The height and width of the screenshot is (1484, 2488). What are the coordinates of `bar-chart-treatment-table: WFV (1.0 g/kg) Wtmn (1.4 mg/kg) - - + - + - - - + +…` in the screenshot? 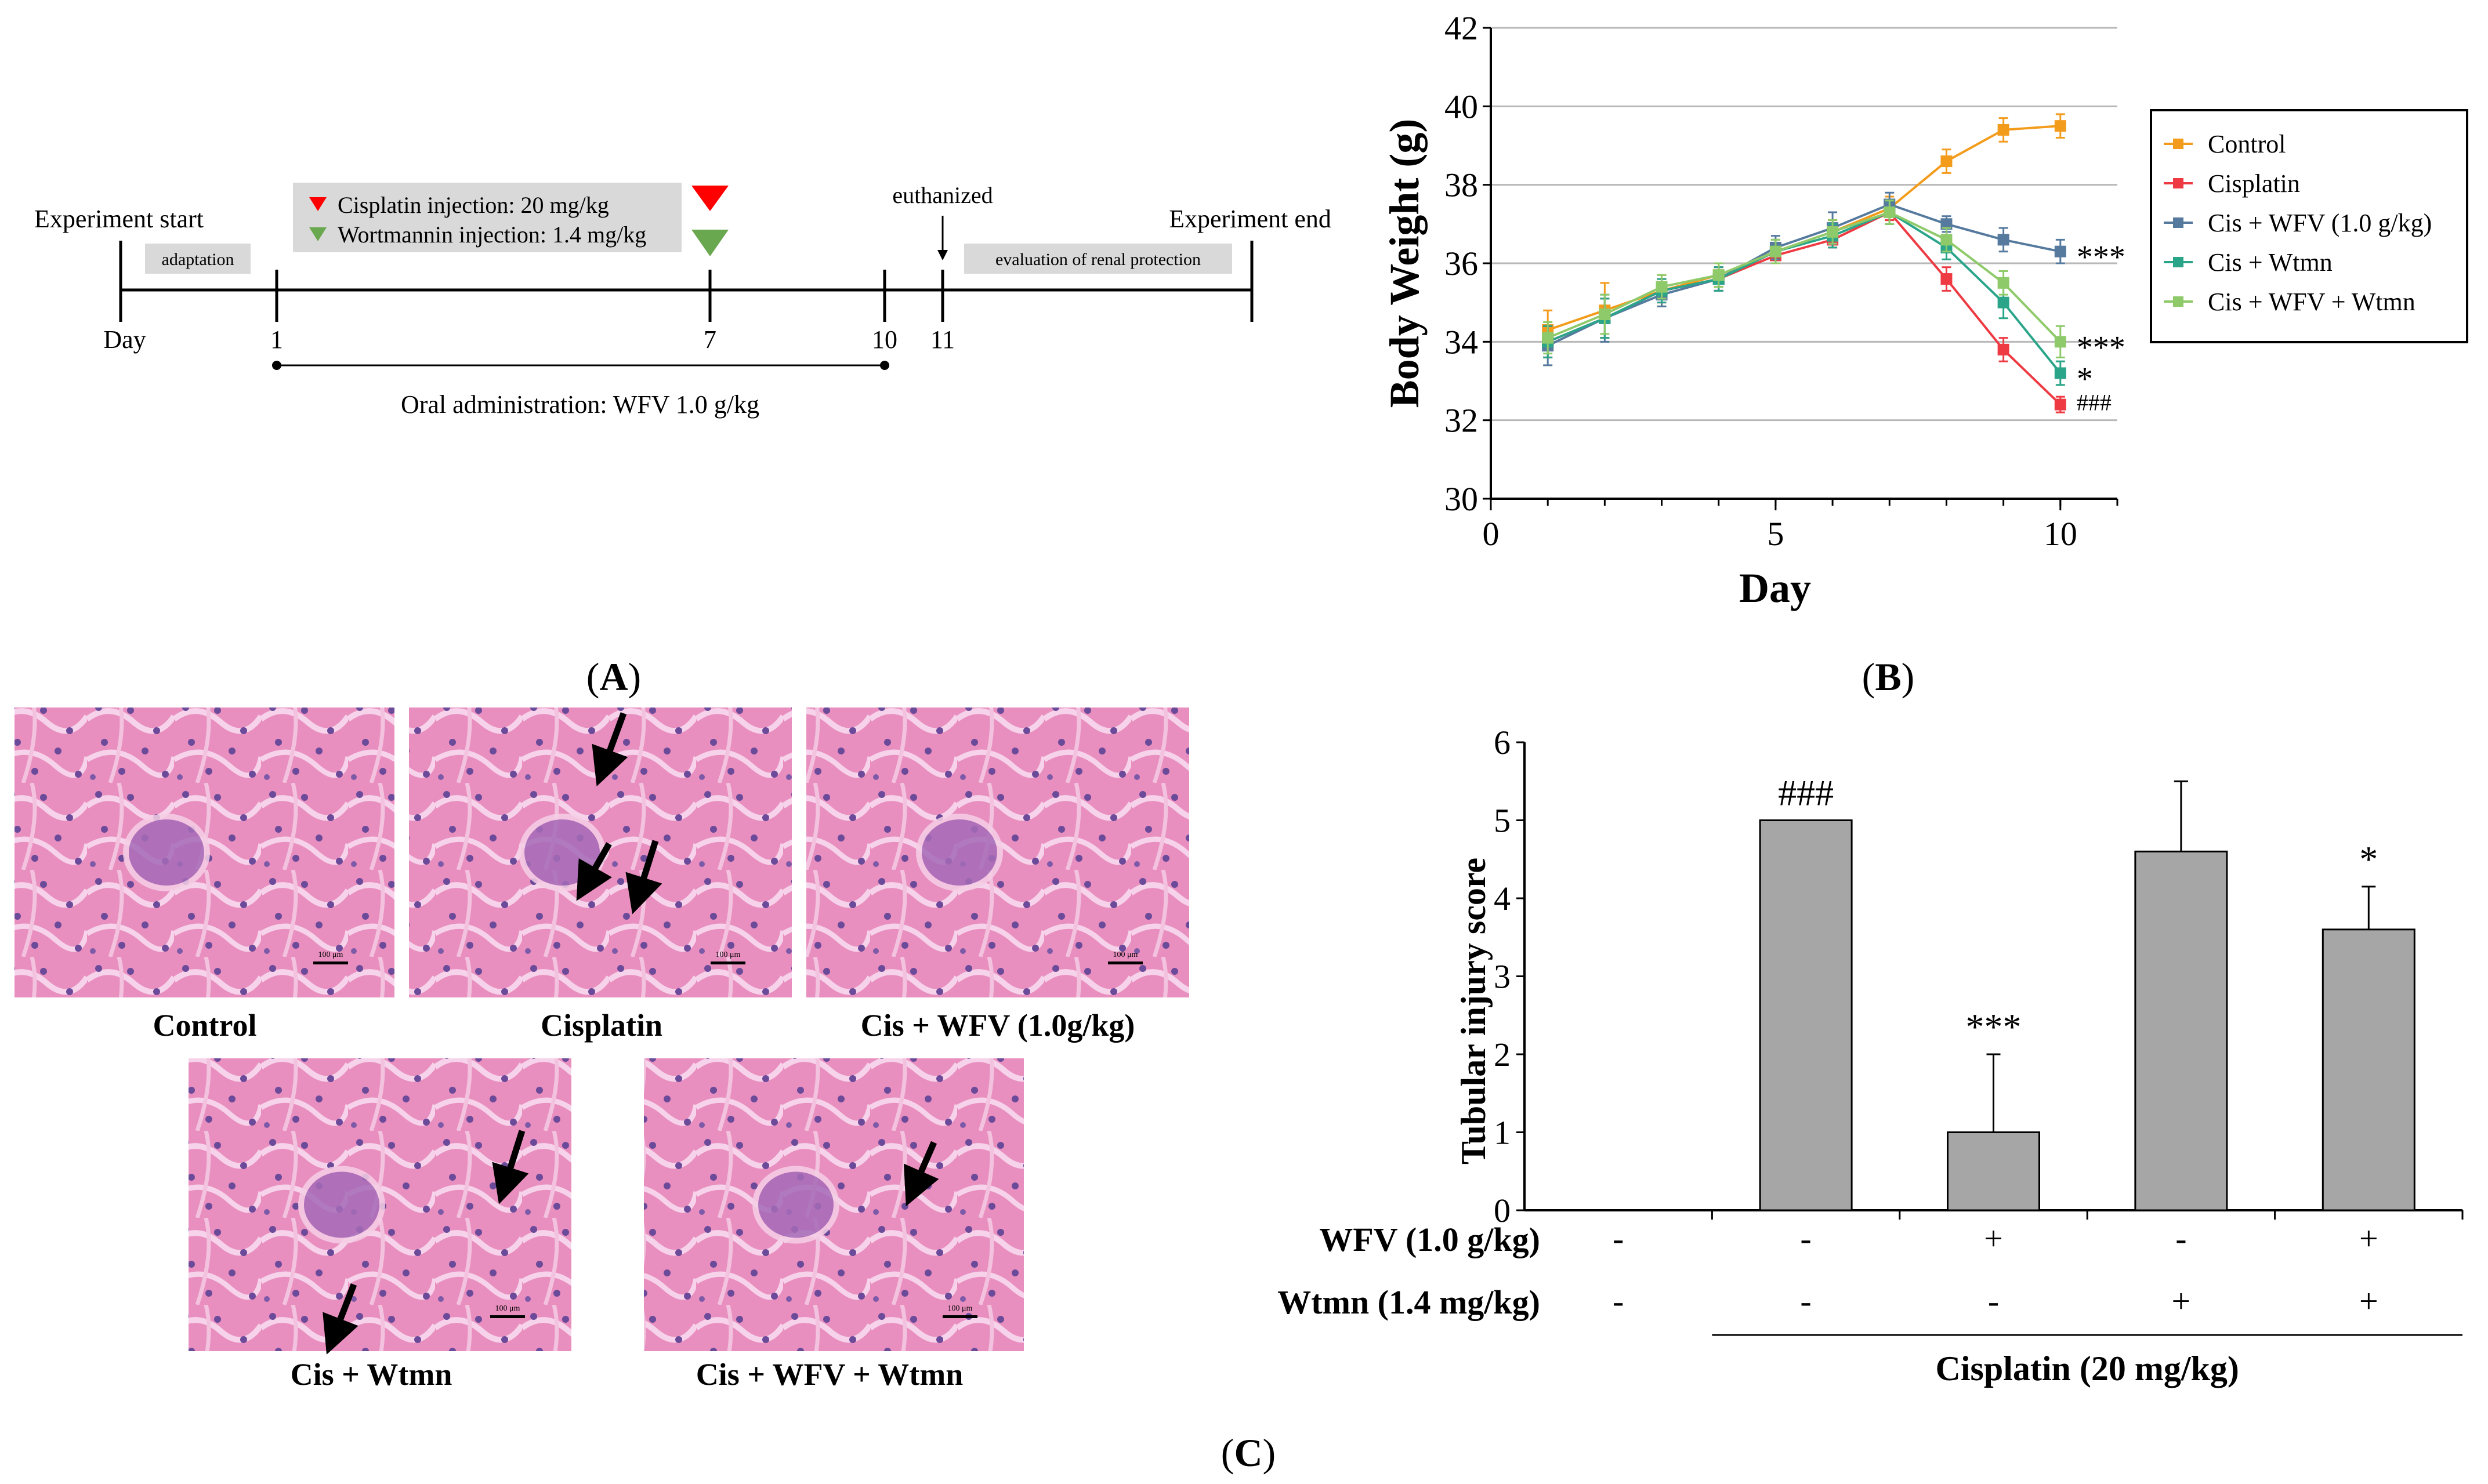 It's located at (1869, 1304).